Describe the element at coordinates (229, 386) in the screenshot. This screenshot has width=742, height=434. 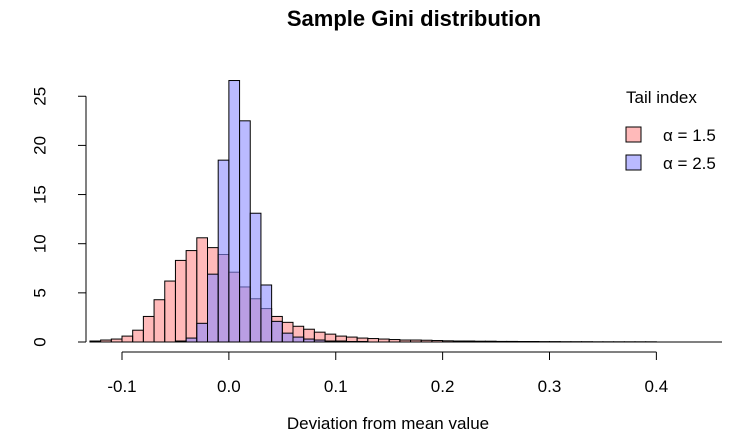
I see `x-tick-label: 0.0` at that location.